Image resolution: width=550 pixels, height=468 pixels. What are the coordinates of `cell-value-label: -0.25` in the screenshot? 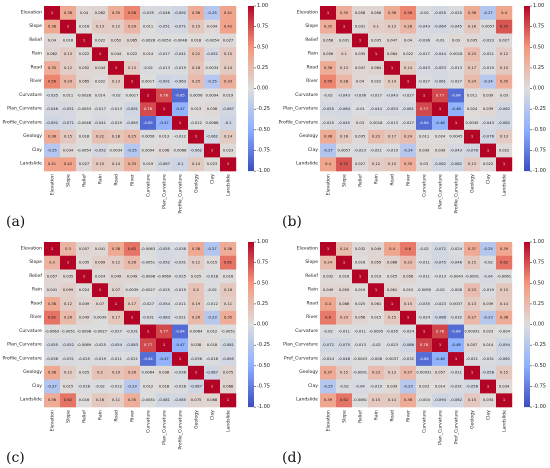 It's located at (212, 82).